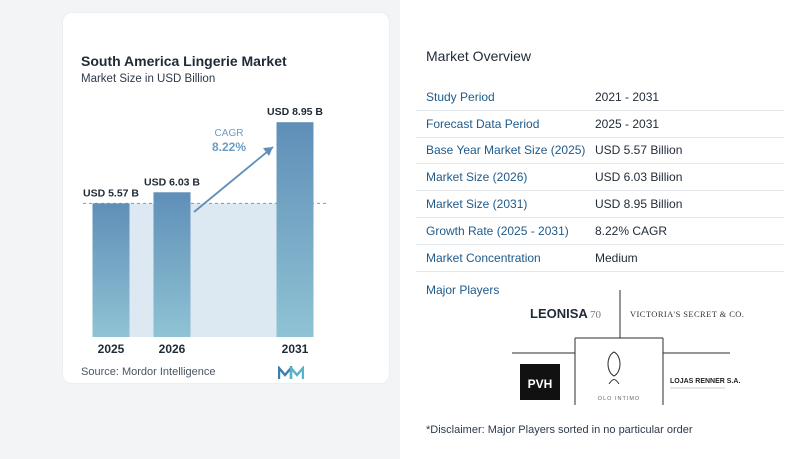  Describe the element at coordinates (506, 150) in the screenshot. I see `row-label: Base Year Market Size (2025)` at that location.